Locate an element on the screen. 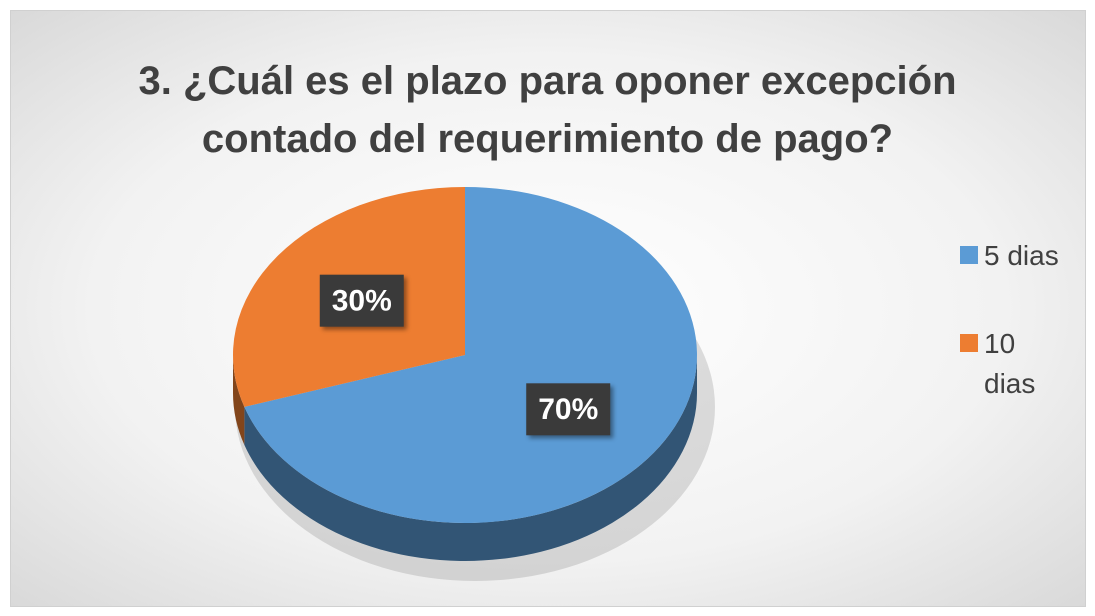  legend-item: 10 dias is located at coordinates (1013, 364).